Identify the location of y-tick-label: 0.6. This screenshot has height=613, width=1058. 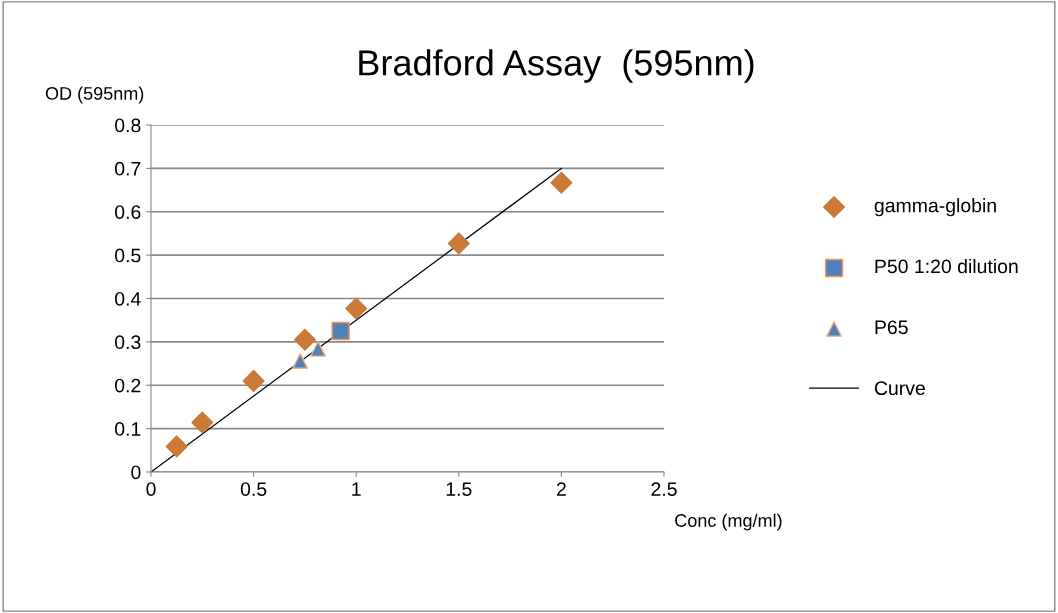
(128, 212).